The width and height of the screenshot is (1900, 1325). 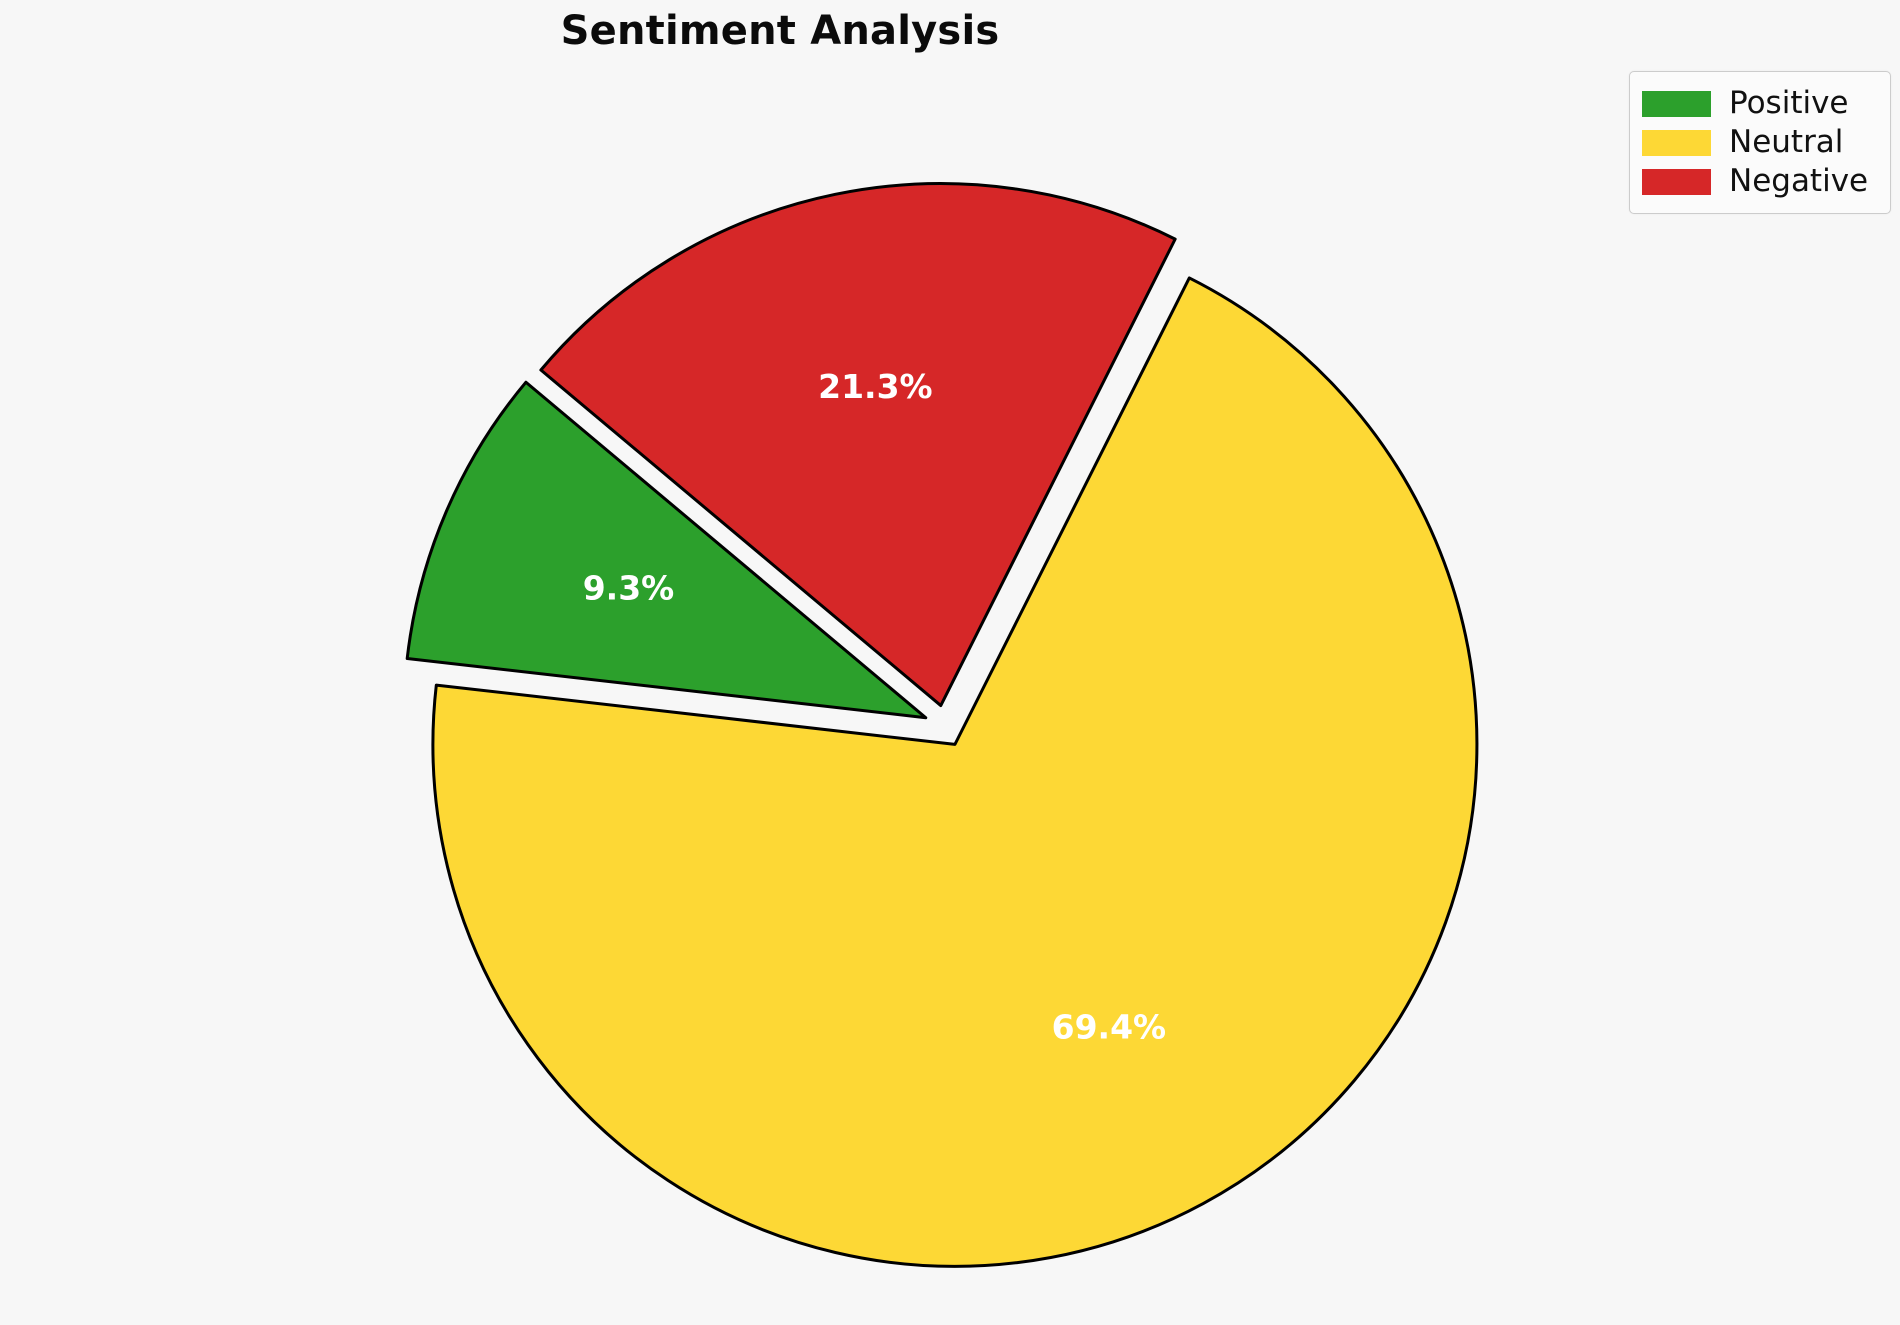 I want to click on pie-label-negative: 21.3%, so click(x=875, y=386).